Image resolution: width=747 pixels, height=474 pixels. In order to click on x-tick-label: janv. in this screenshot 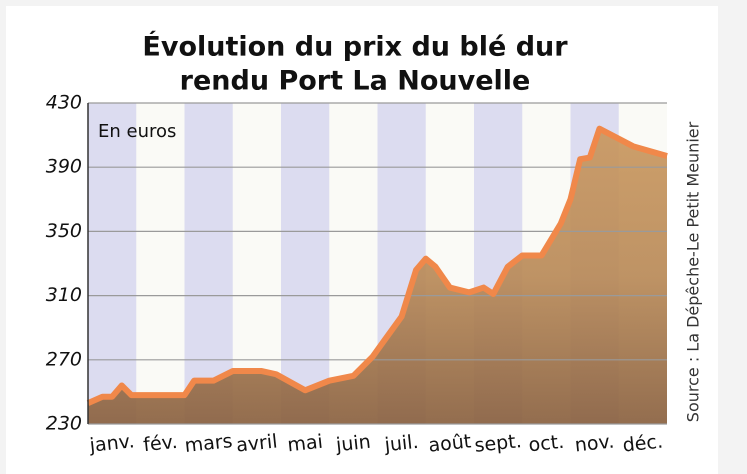, I will do `click(112, 443)`.